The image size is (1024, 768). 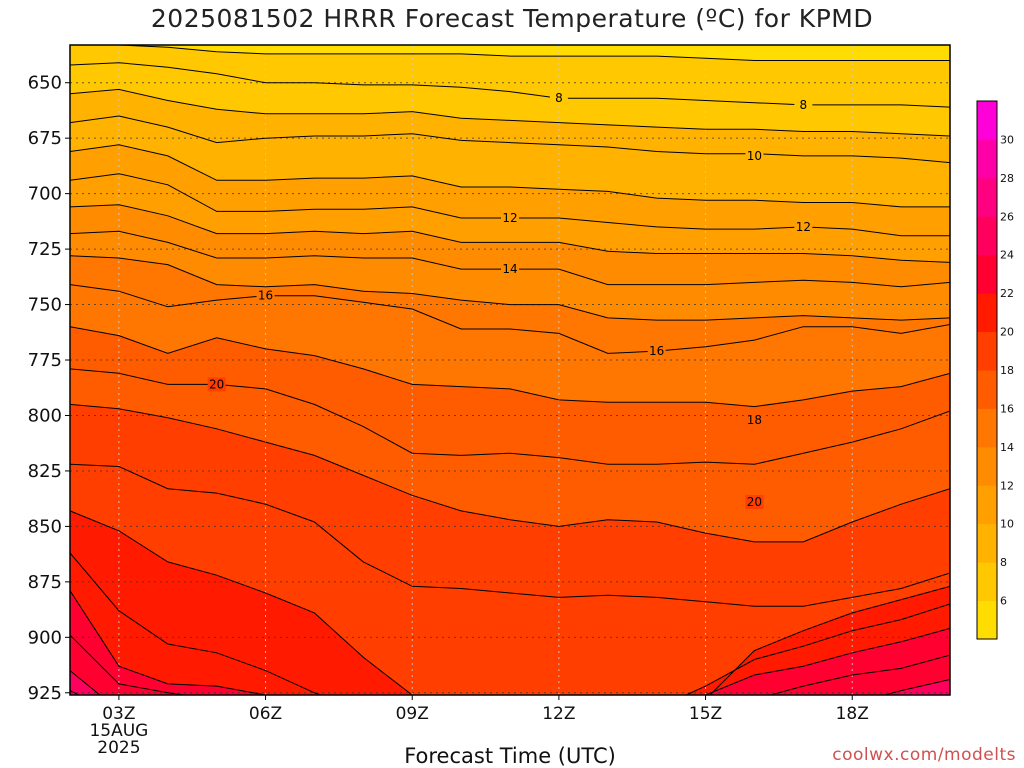 I want to click on y-tick-label: 700, so click(x=45, y=194).